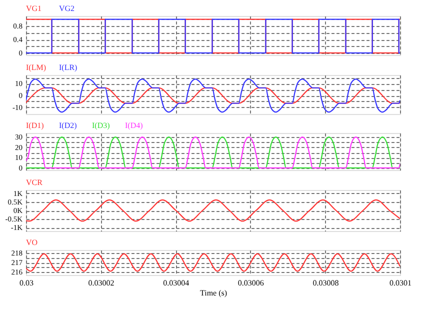  What do you see at coordinates (27, 283) in the screenshot?
I see `x-tick-label: 0.03` at bounding box center [27, 283].